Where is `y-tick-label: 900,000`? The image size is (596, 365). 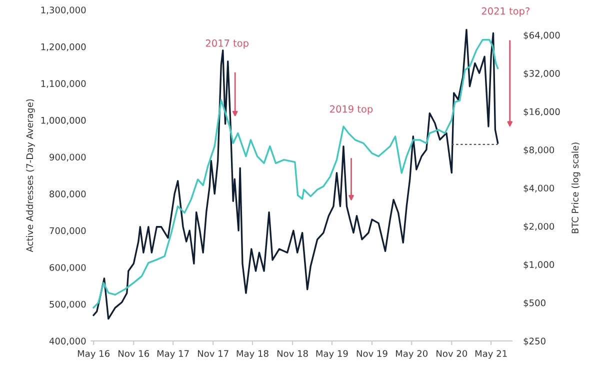 y-tick-label: 900,000 is located at coordinates (68, 158).